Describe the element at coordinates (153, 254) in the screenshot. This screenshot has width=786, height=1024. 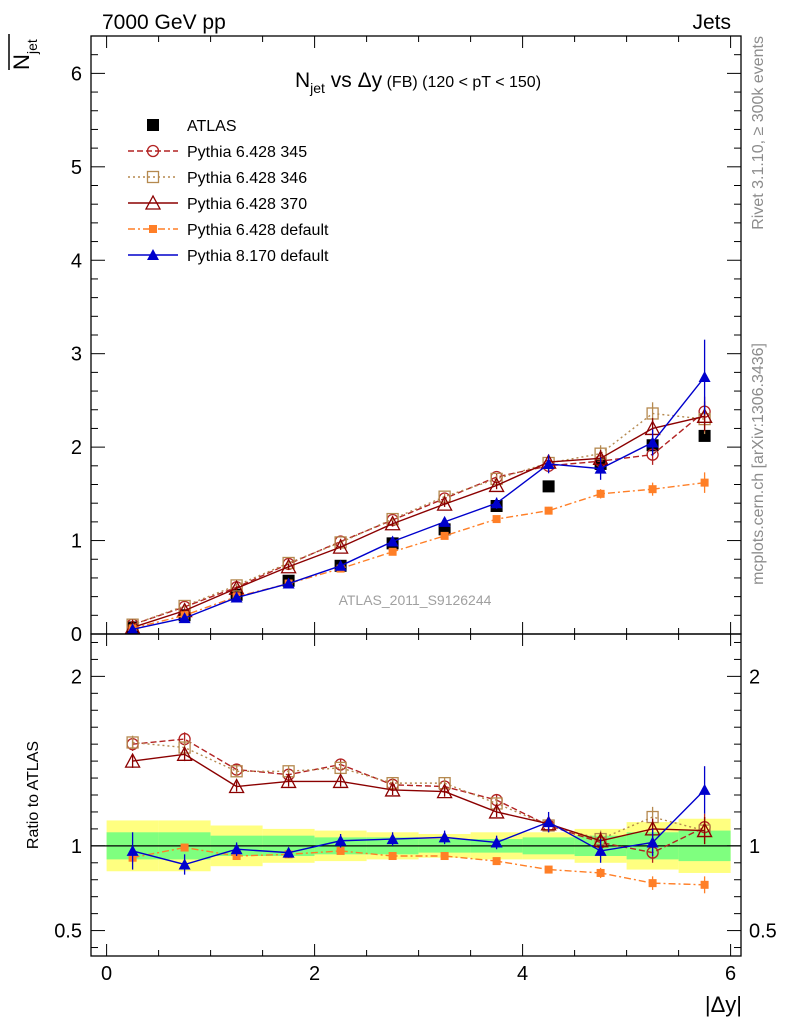
I see `legend-marker-pythia-8-170-default` at that location.